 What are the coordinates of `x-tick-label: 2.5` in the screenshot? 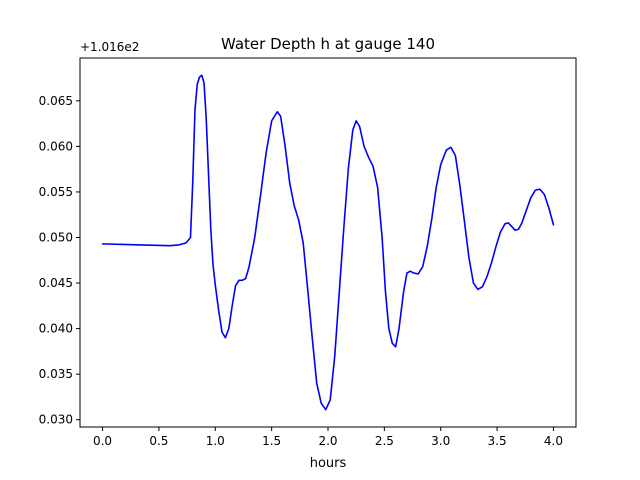 It's located at (384, 441).